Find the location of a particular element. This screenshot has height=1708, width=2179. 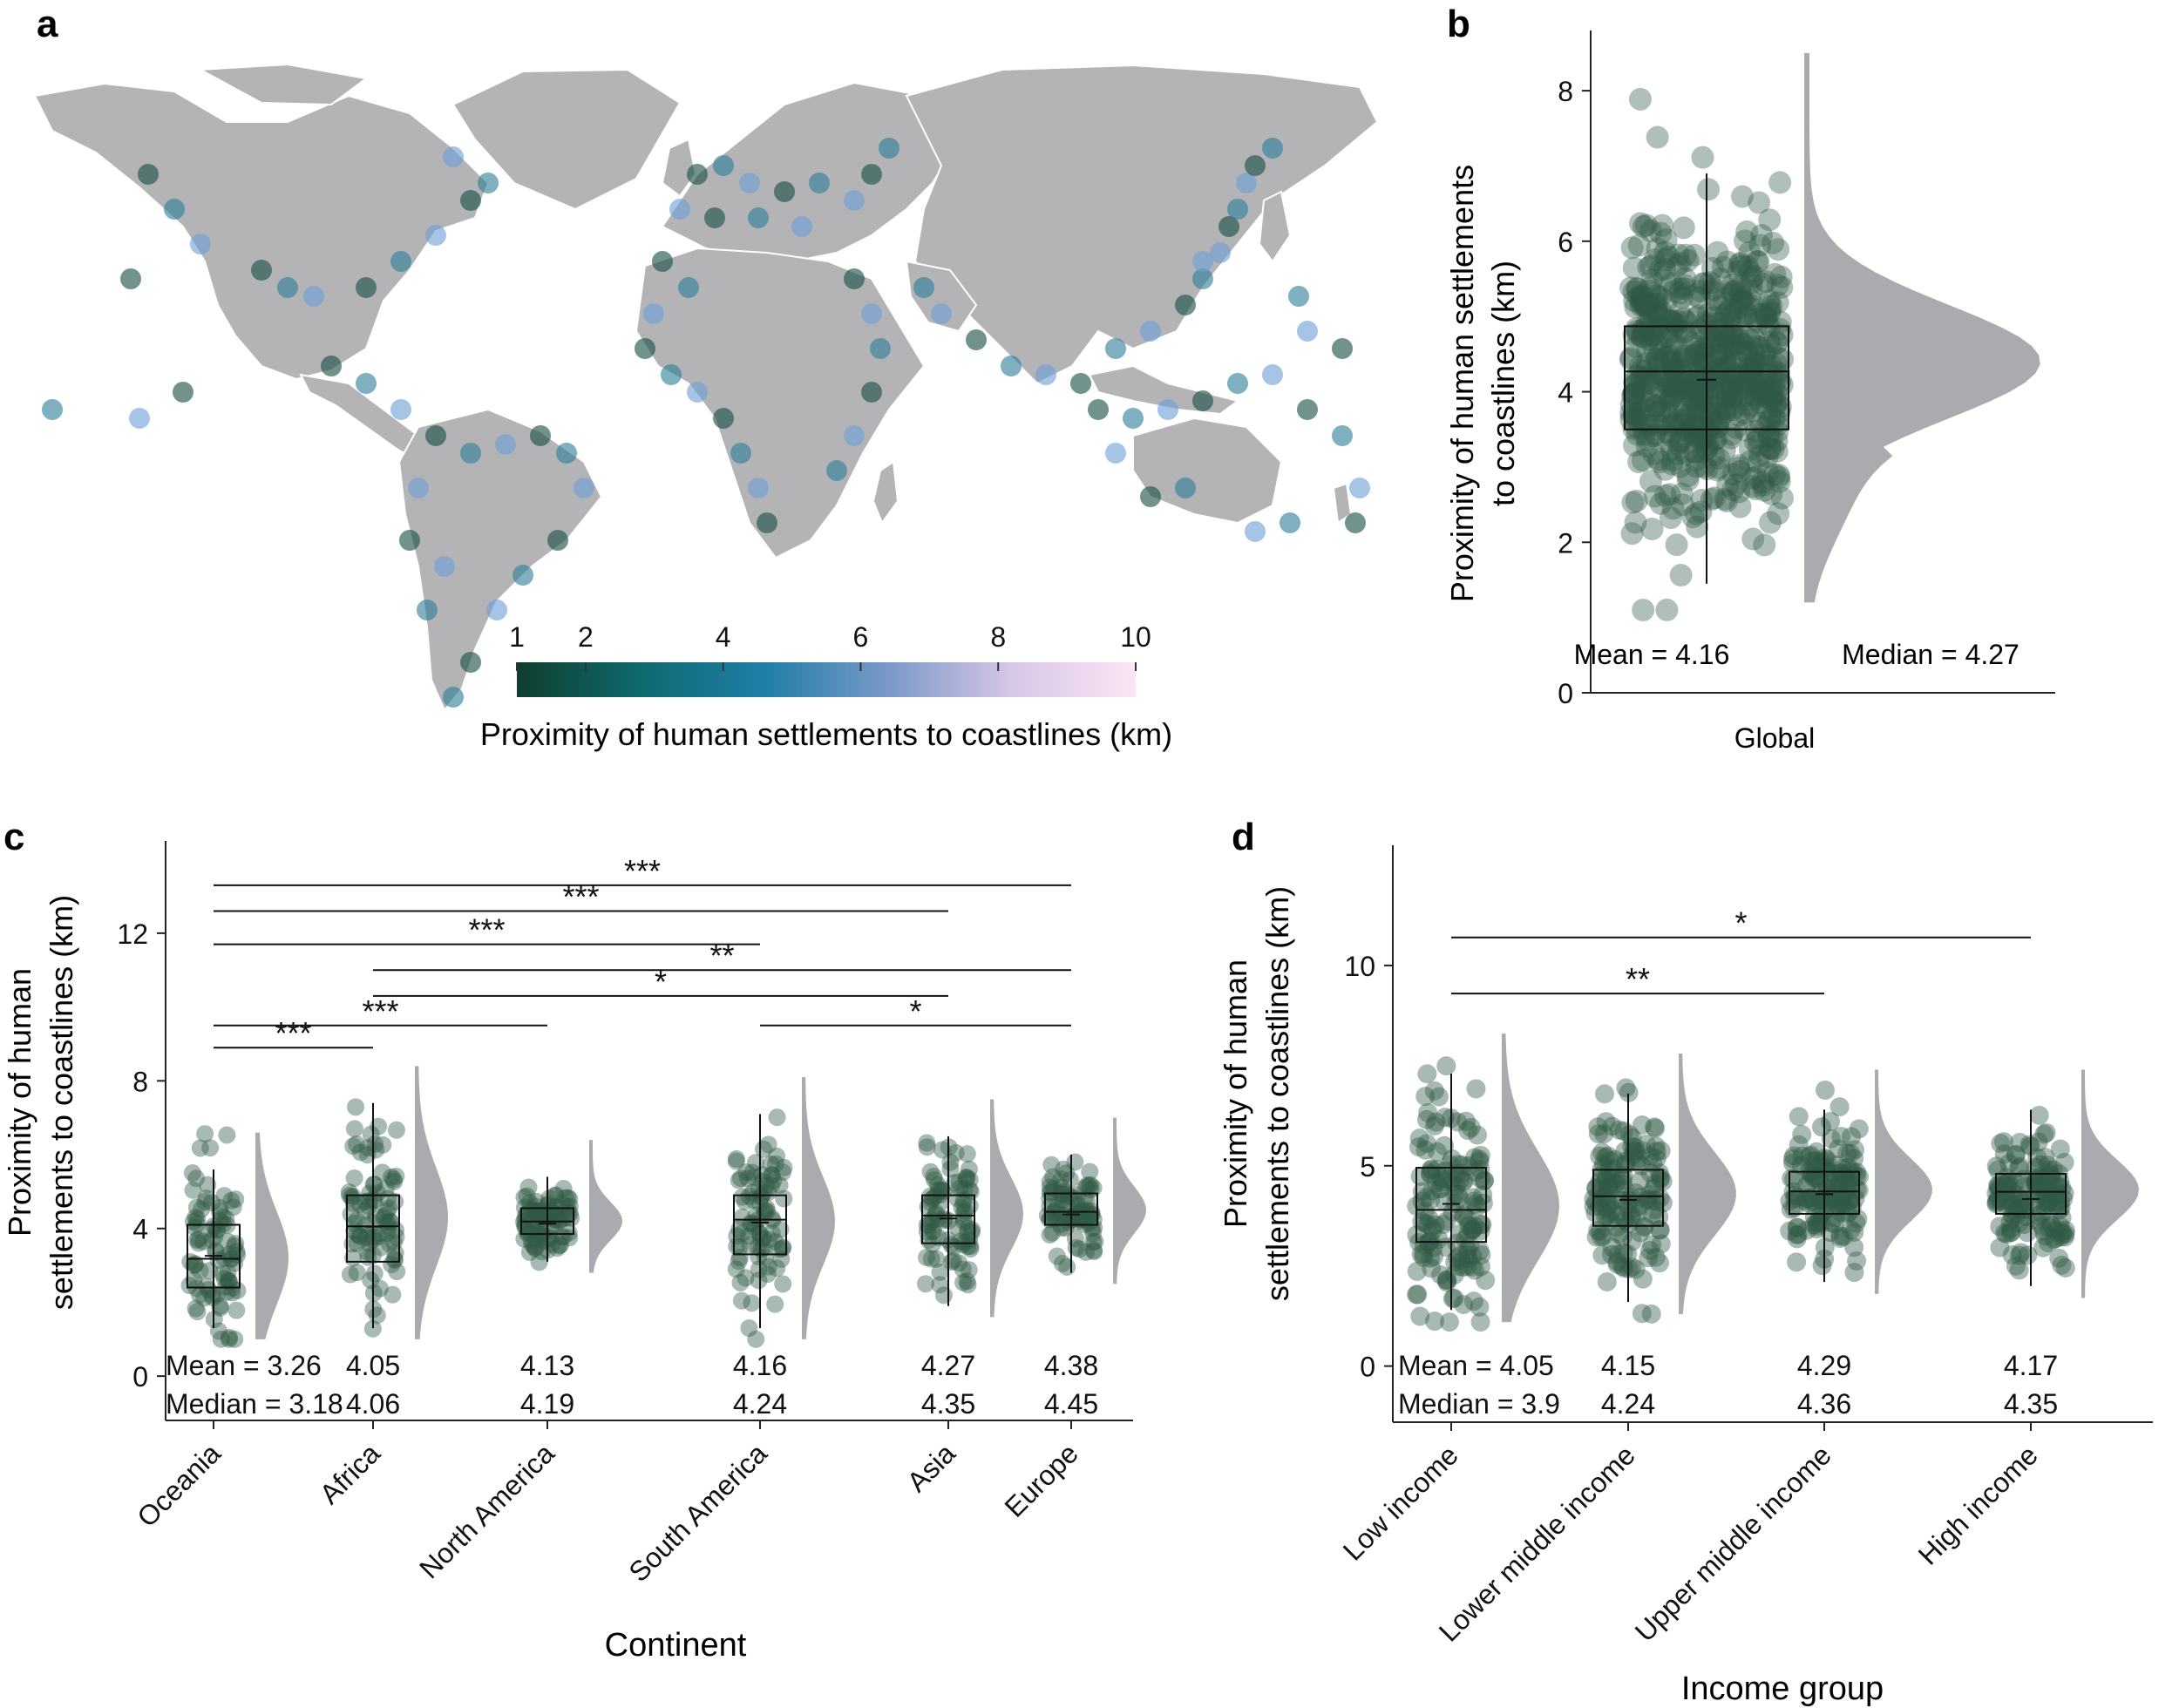

panel-b-median-label: Median = 4.27 is located at coordinates (1930, 654).